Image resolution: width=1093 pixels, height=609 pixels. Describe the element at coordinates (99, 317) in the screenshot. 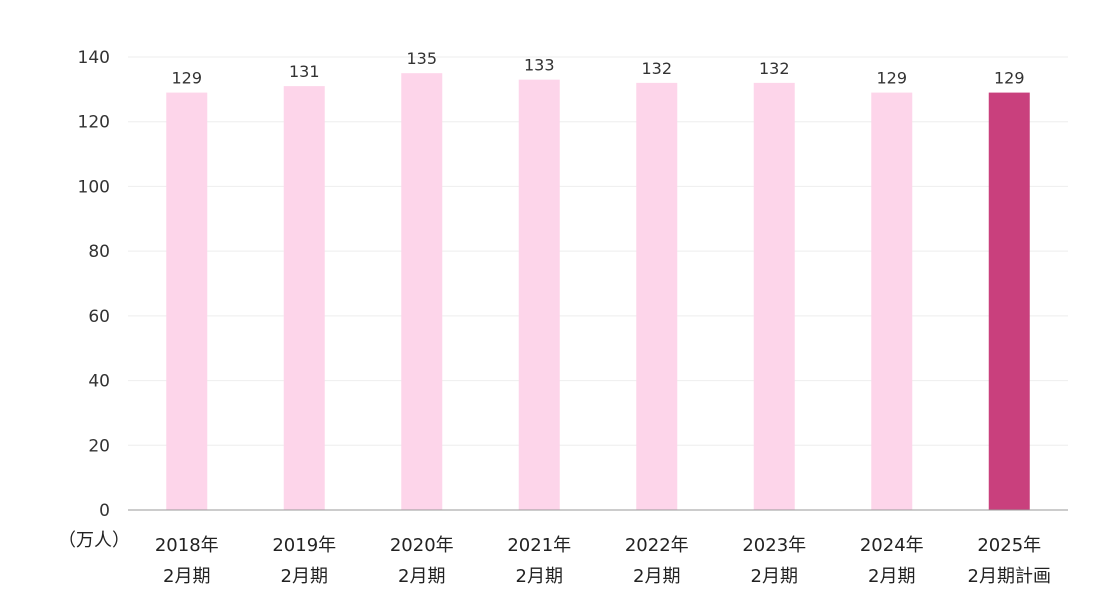

I see `y-tick-label: 60` at that location.